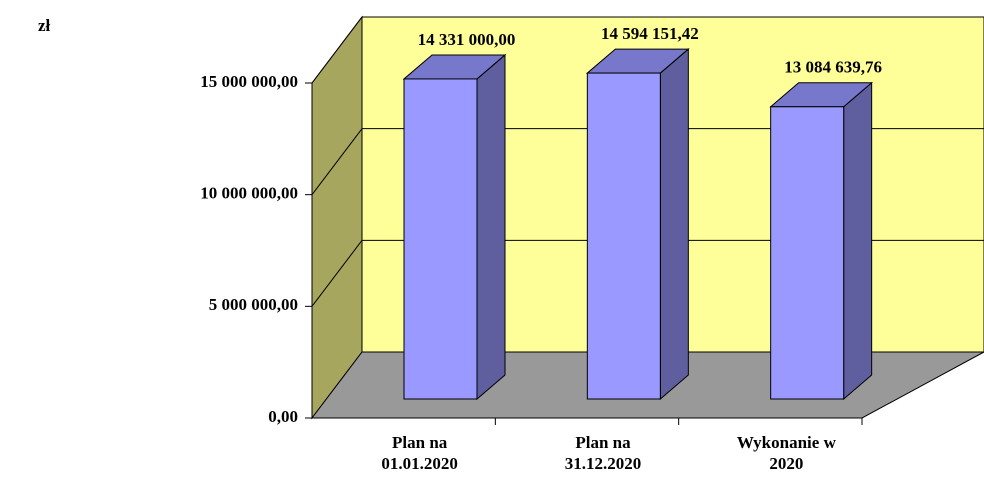 Image resolution: width=984 pixels, height=491 pixels. What do you see at coordinates (467, 39) in the screenshot?
I see `value-label: 14 331 000,00` at bounding box center [467, 39].